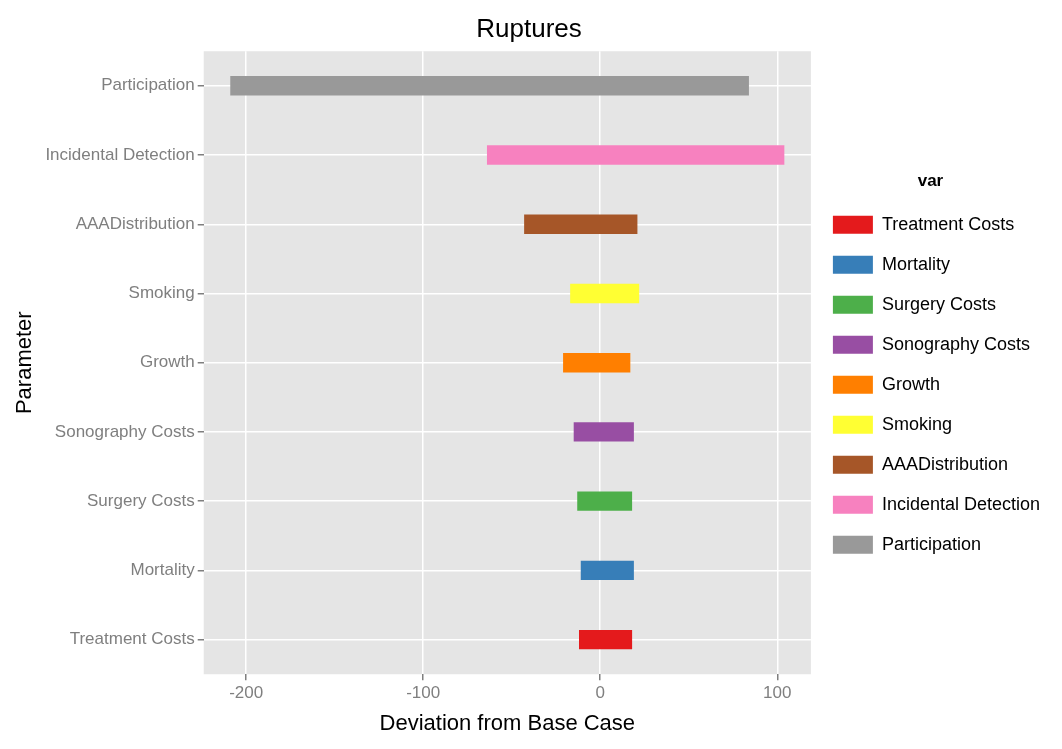  I want to click on y-tick-label: Sonography Costs, so click(124, 431).